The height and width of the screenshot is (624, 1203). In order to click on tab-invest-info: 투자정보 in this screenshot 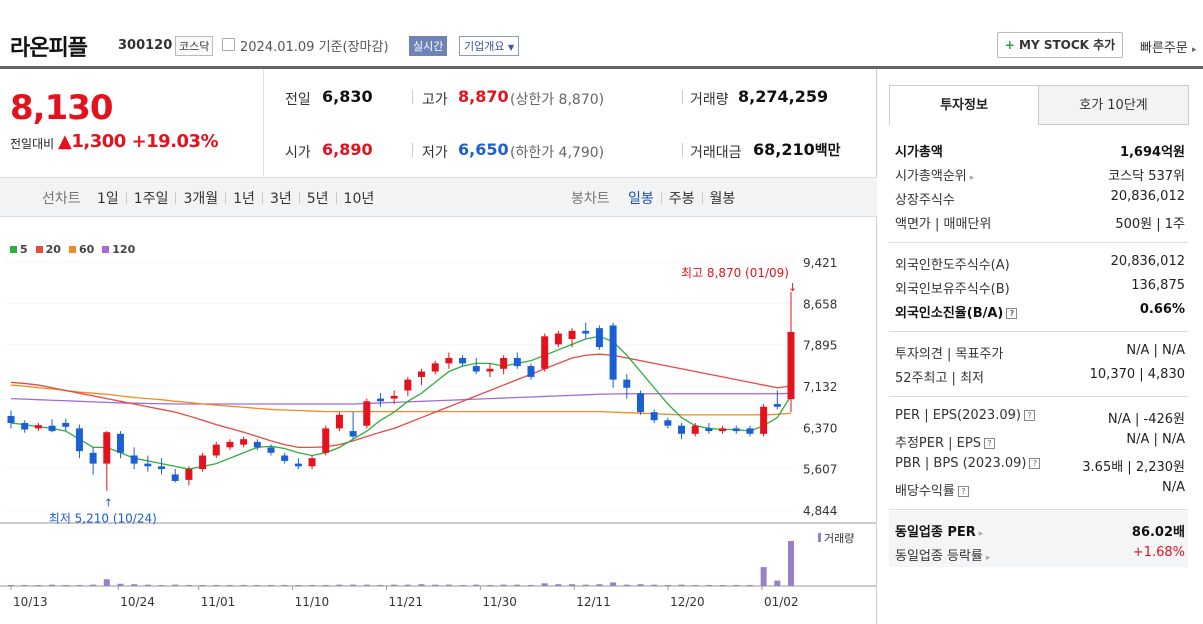, I will do `click(964, 105)`.